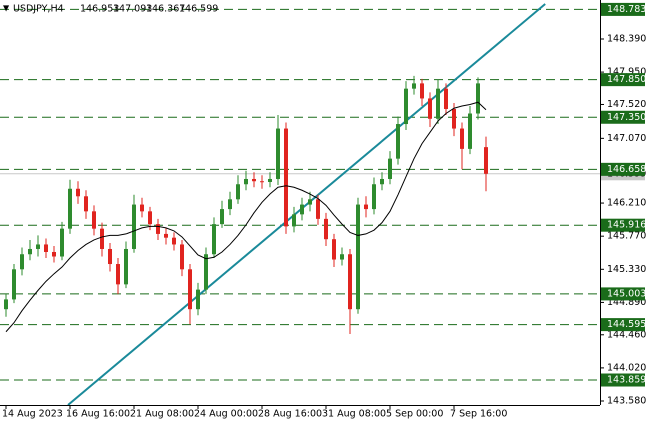  What do you see at coordinates (626, 334) in the screenshot?
I see `y-tick-label: 144.460` at bounding box center [626, 334].